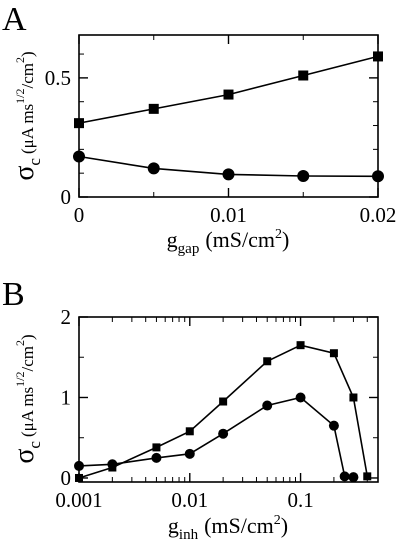 The width and height of the screenshot is (400, 549). What do you see at coordinates (34, 445) in the screenshot?
I see `panel-b-ylabel-sub: c` at bounding box center [34, 445].